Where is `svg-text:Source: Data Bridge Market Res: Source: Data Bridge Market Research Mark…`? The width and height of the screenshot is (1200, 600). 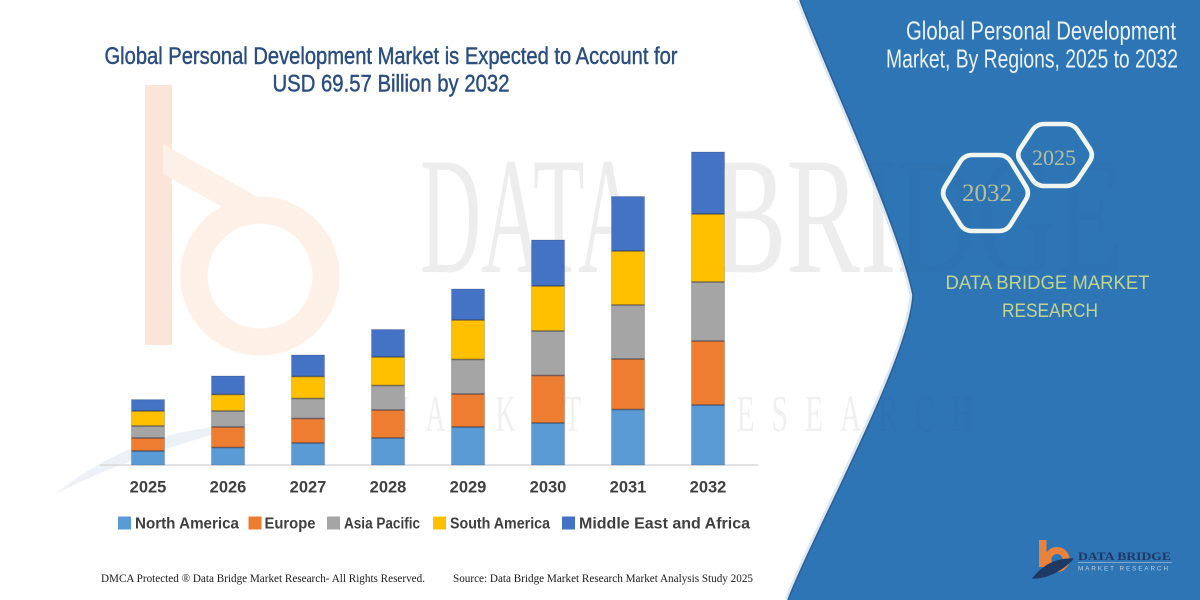 svg-text:Source: Data Bridge Market Res: Source: Data Bridge Market Research Mark… is located at coordinates (603, 578).